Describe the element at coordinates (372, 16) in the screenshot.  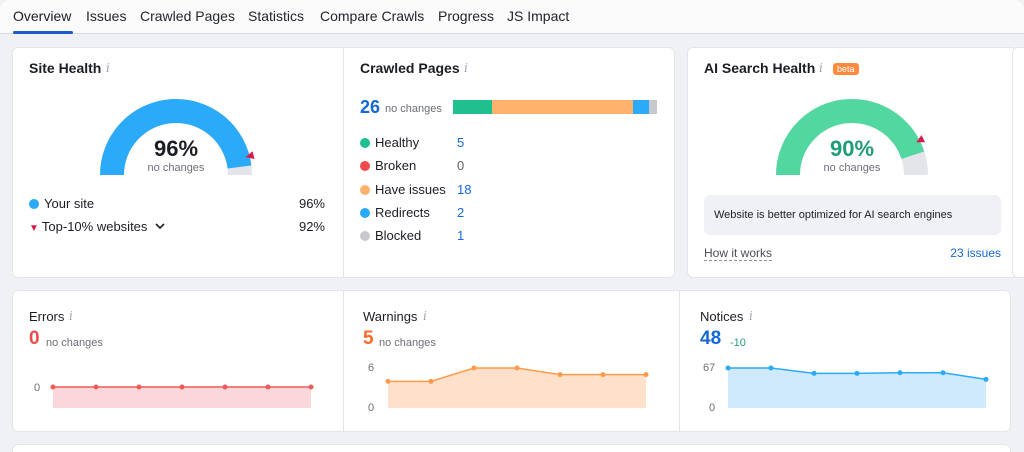
I see `tab-compare-crawls: Compare Crawls` at that location.